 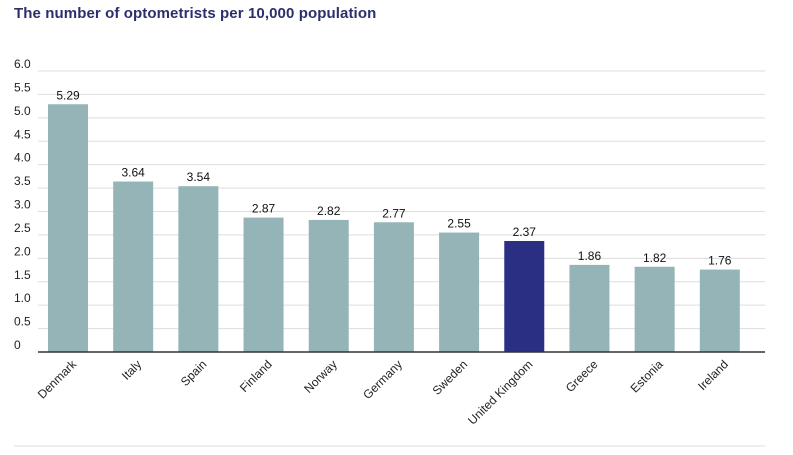 I want to click on y-tick-label: 3.0, so click(x=22, y=205).